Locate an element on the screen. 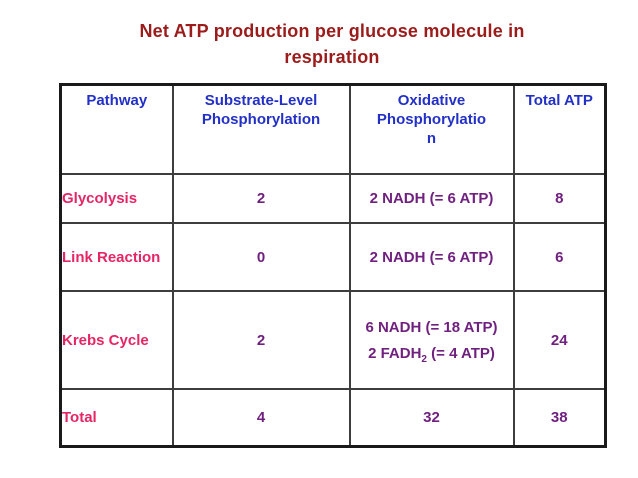  pathway-label: Krebs Cycle is located at coordinates (116, 340).